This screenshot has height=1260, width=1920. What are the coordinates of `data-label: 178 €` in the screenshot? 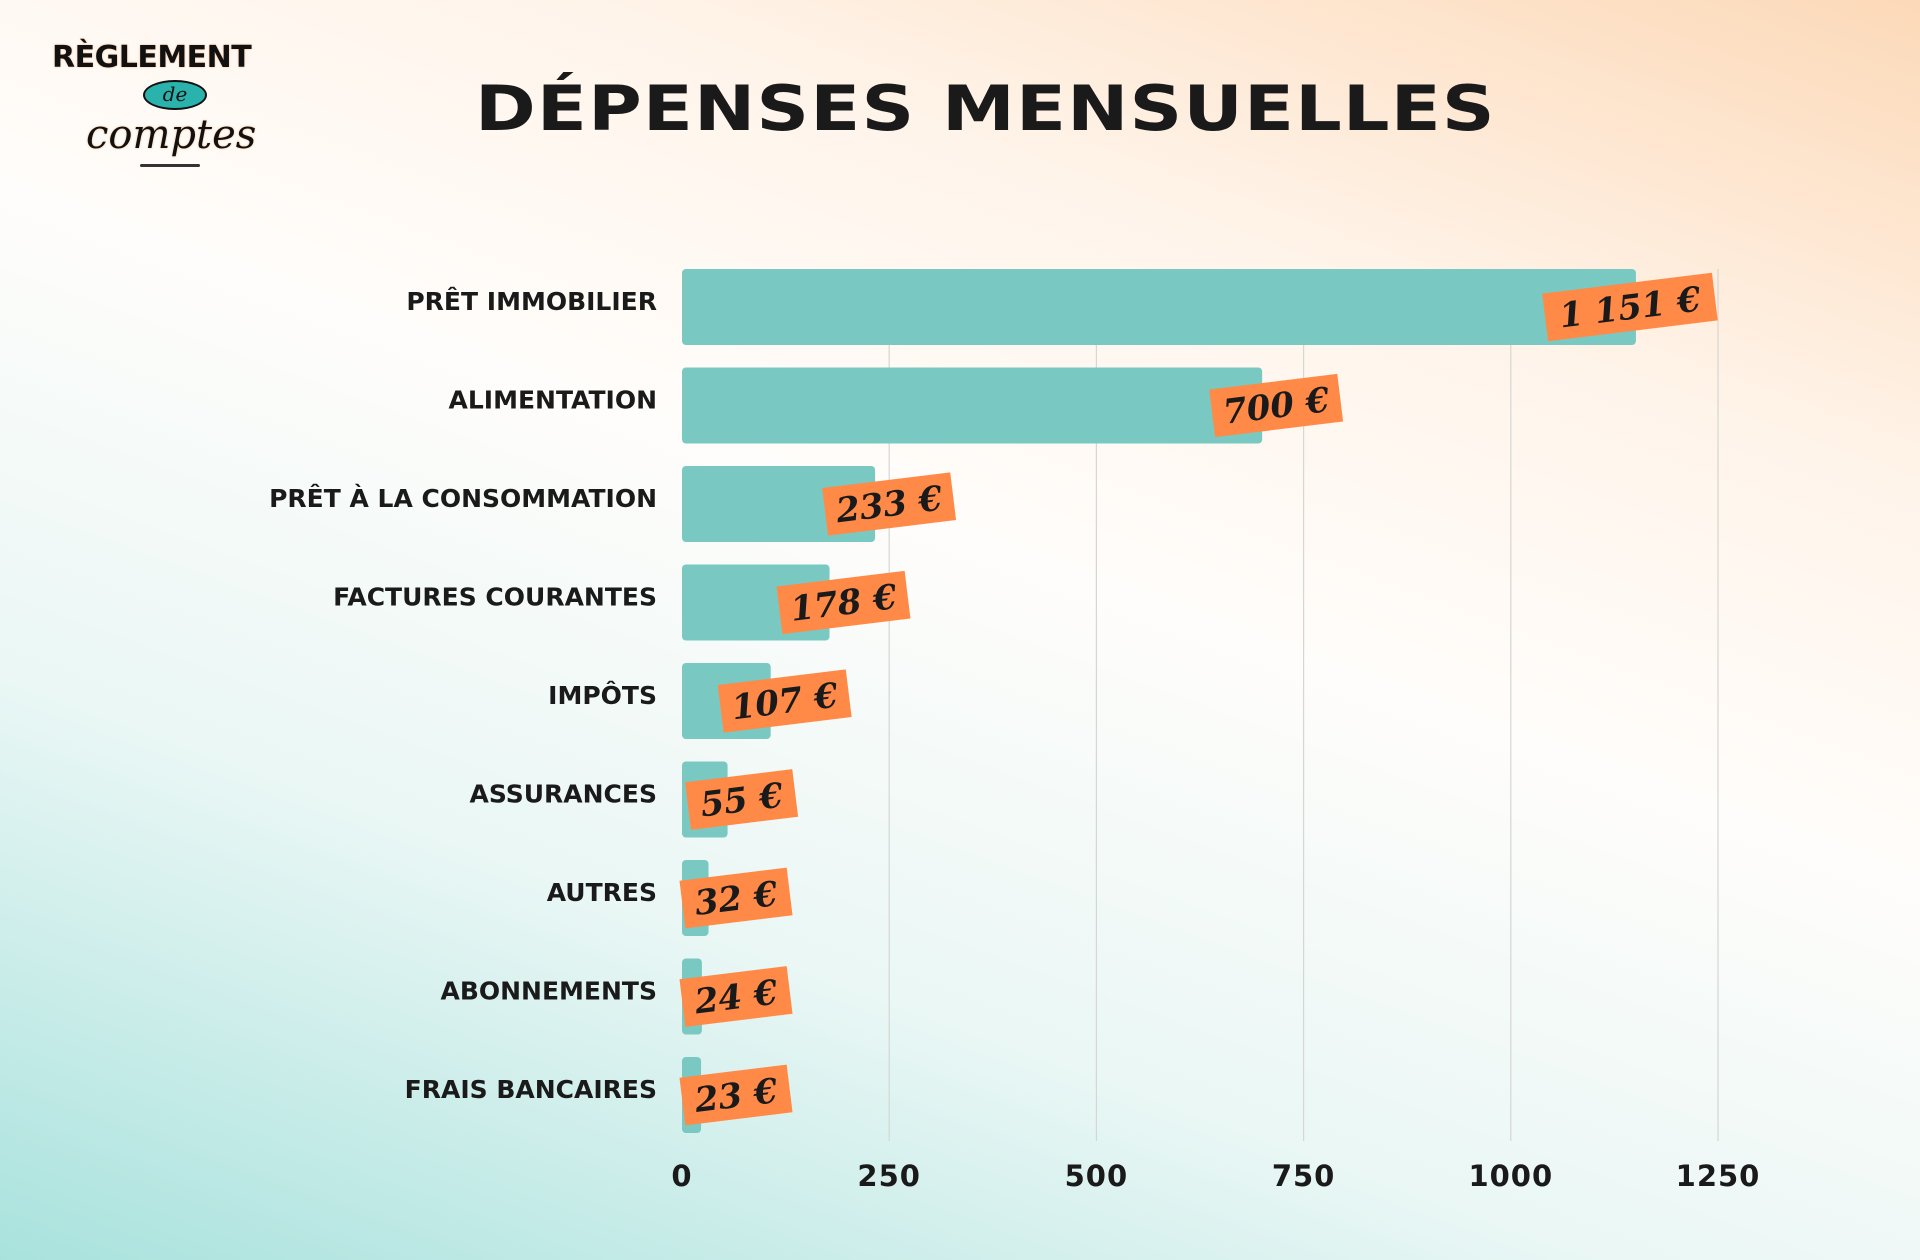 It's located at (843, 602).